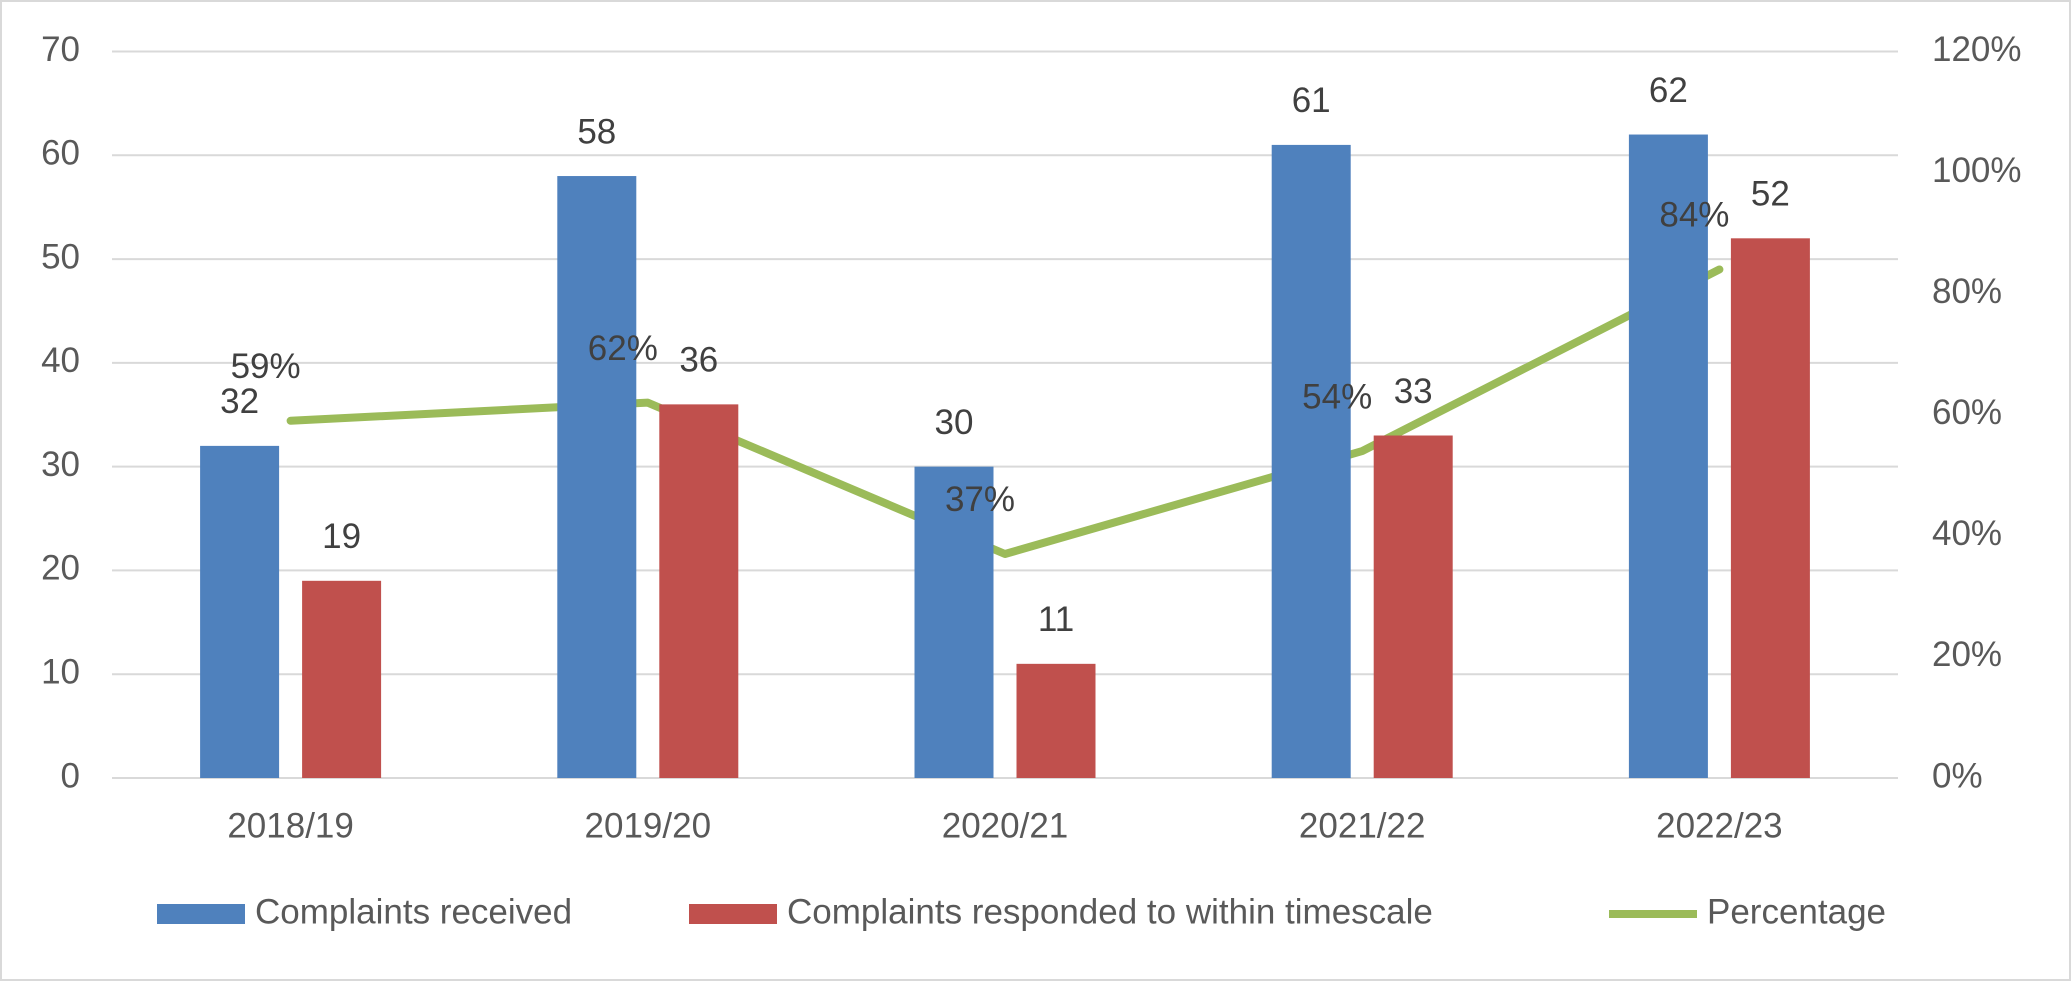 This screenshot has height=981, width=2071. What do you see at coordinates (1110, 911) in the screenshot?
I see `legend-label: Complaints responded to within timescale` at bounding box center [1110, 911].